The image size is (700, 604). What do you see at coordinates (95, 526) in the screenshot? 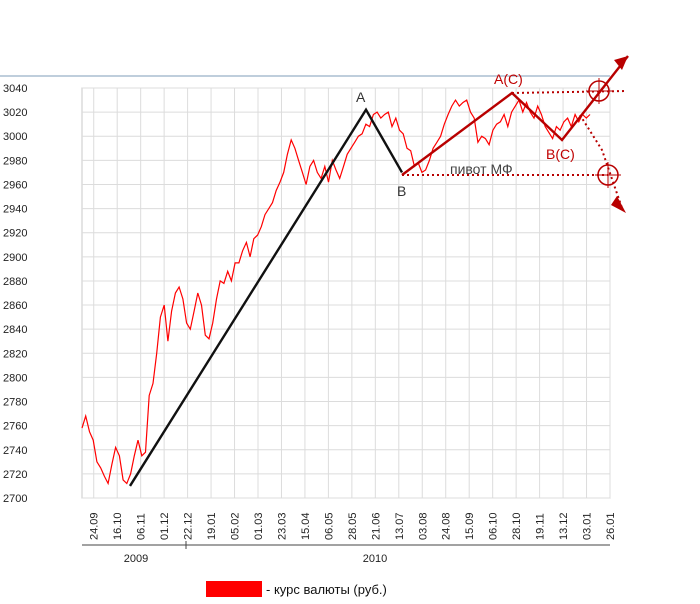
I see `x-tick-label-0: 24.09` at bounding box center [95, 526].